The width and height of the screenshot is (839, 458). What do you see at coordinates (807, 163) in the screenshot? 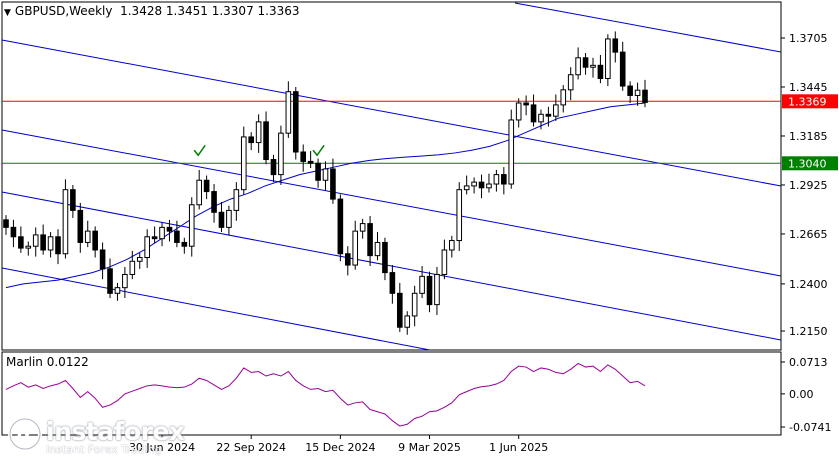
I see `price-level-label: 1.3040` at bounding box center [807, 163].